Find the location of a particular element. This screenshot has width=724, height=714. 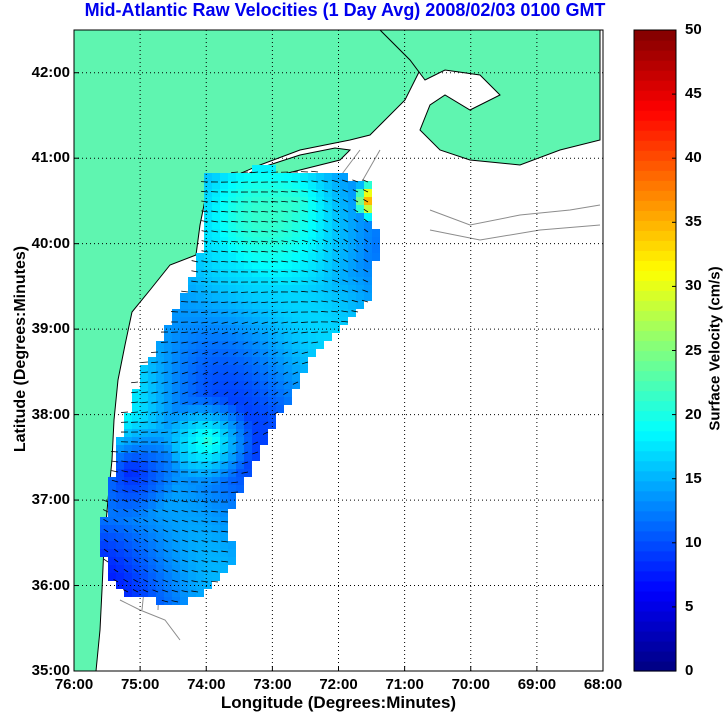

y-tick-label: 35:00 is located at coordinates (50, 670).